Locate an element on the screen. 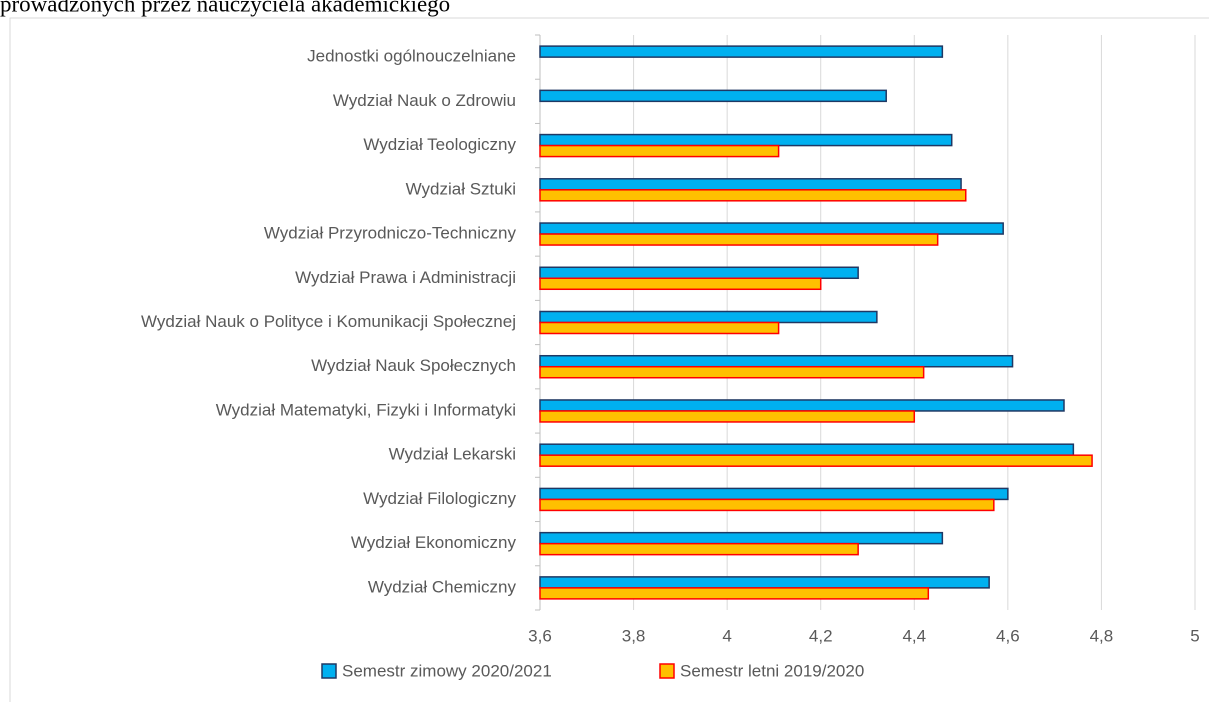 This screenshot has width=1209, height=702. x-tick-label: 4,8 is located at coordinates (1102, 635).